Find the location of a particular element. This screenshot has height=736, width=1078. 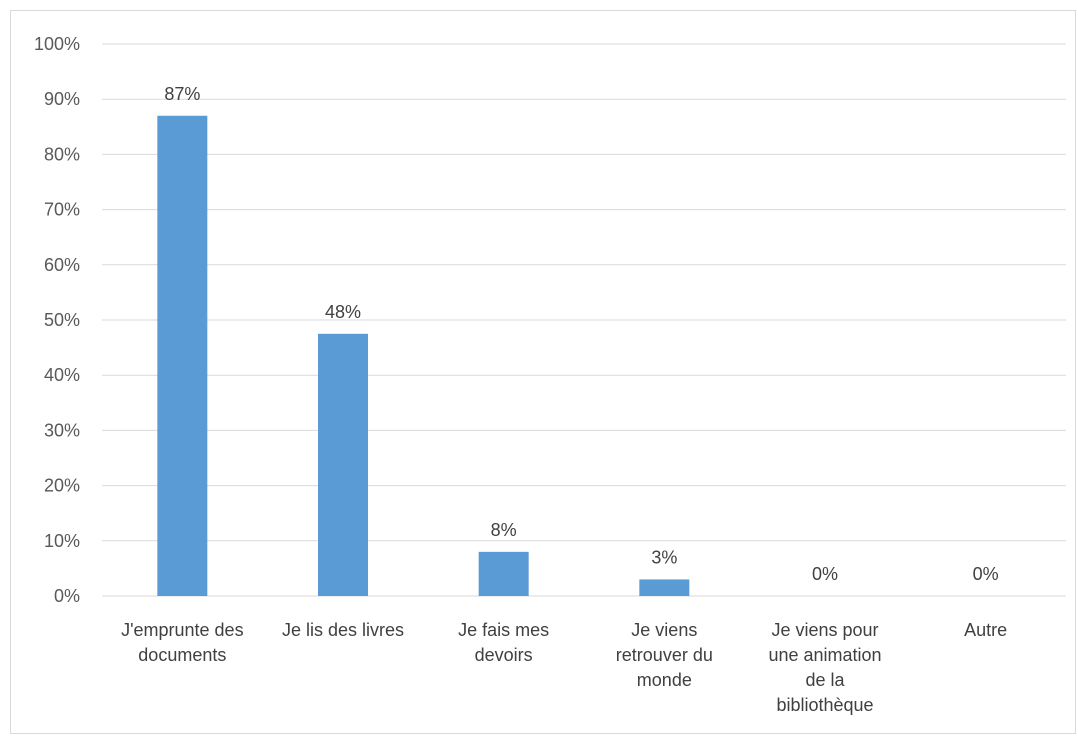

category-label-line: Je lis des livres is located at coordinates (343, 630).